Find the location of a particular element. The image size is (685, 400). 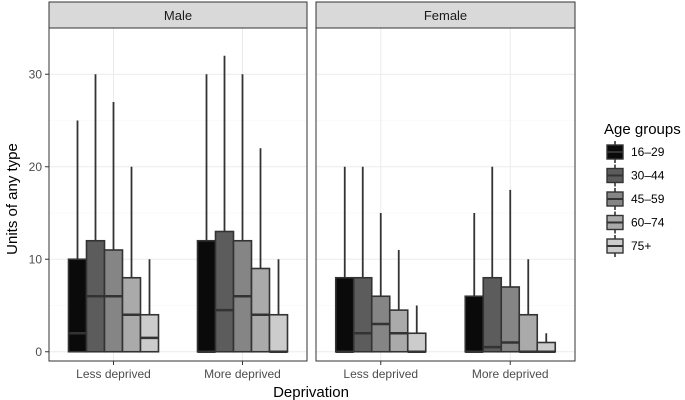

y-axis: 0 10 20 30 is located at coordinates (39, 213).